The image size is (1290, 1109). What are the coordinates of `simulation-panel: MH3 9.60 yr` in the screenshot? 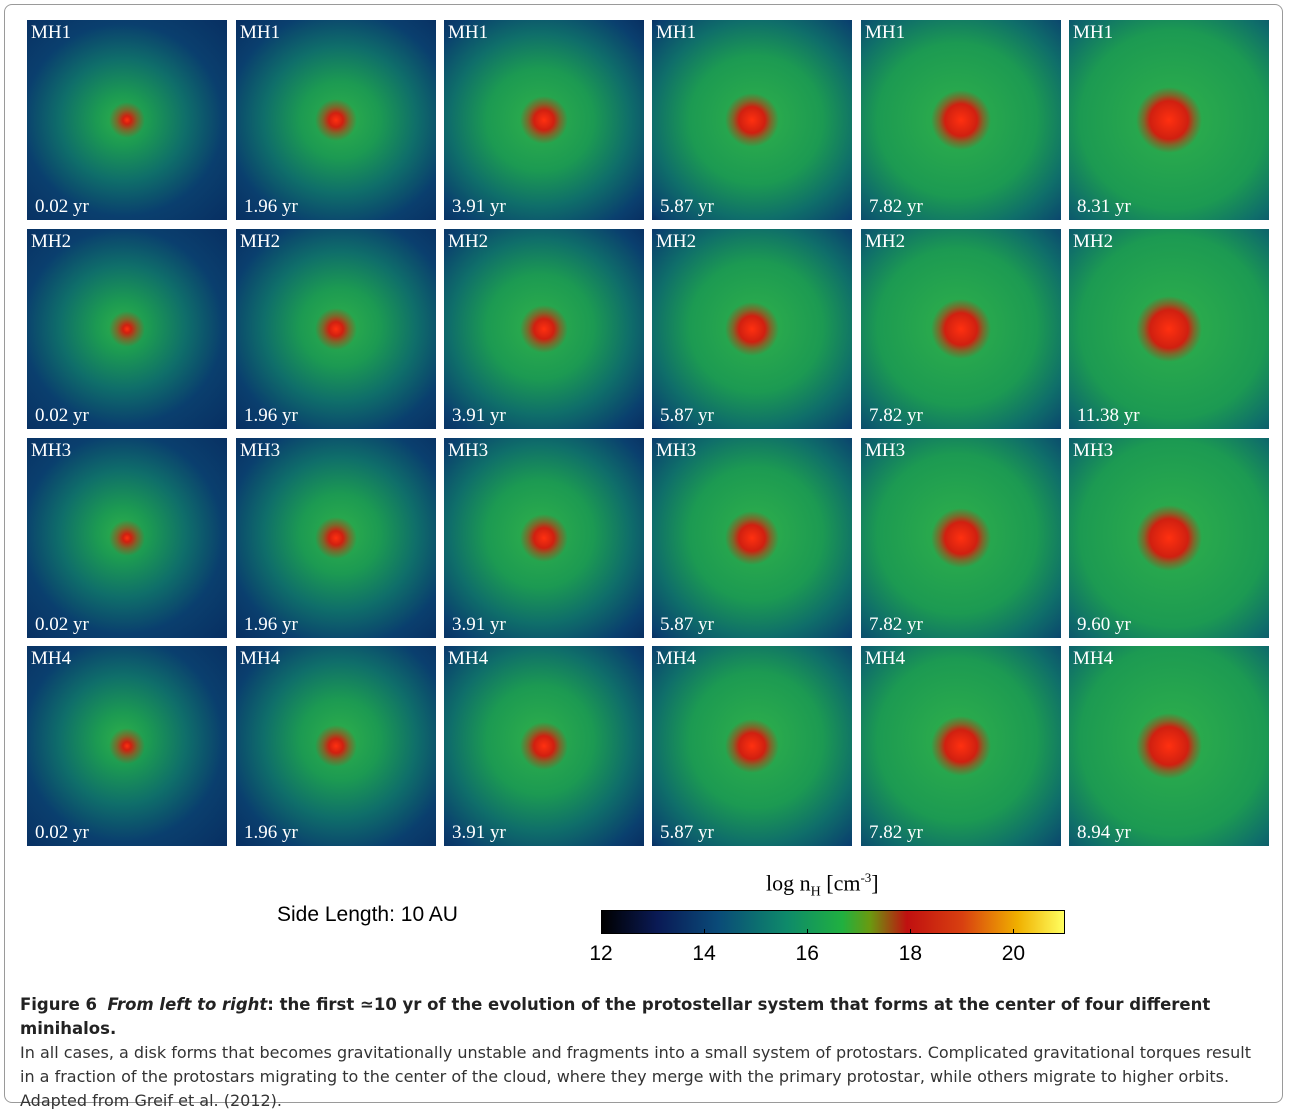 It's located at (1169, 538).